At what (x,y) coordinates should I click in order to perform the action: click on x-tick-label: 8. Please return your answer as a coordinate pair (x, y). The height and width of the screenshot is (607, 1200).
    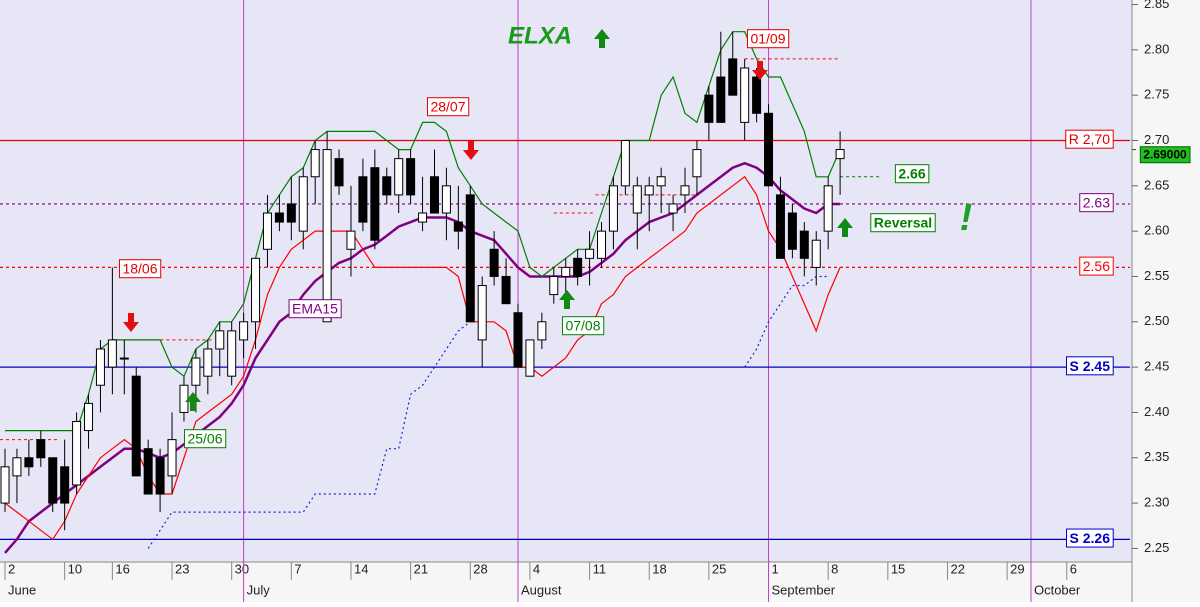
    Looking at the image, I should click on (834, 568).